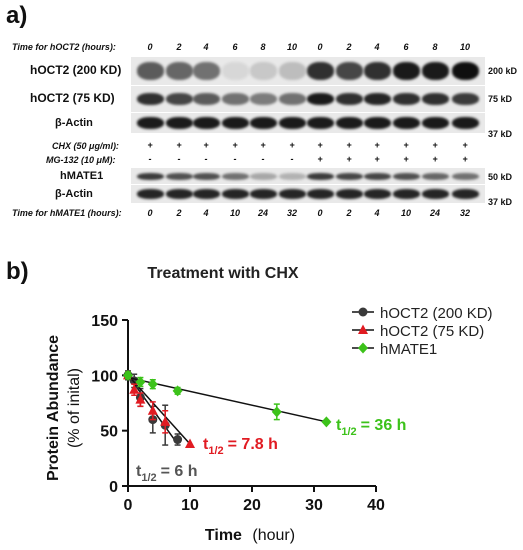 This screenshot has height=550, width=523. What do you see at coordinates (500, 177) in the screenshot?
I see `kd-label-50: 50 kD` at bounding box center [500, 177].